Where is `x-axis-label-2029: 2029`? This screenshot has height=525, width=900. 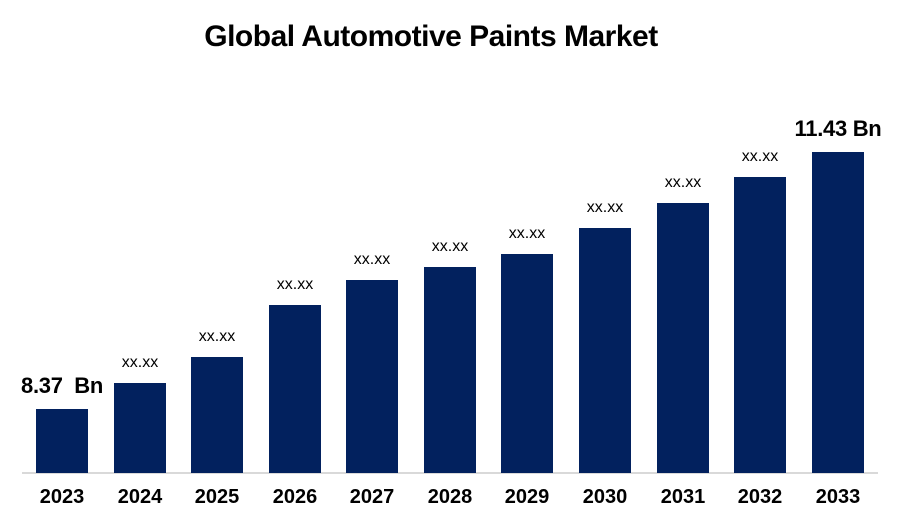
x-axis-label-2029: 2029 is located at coordinates (527, 497).